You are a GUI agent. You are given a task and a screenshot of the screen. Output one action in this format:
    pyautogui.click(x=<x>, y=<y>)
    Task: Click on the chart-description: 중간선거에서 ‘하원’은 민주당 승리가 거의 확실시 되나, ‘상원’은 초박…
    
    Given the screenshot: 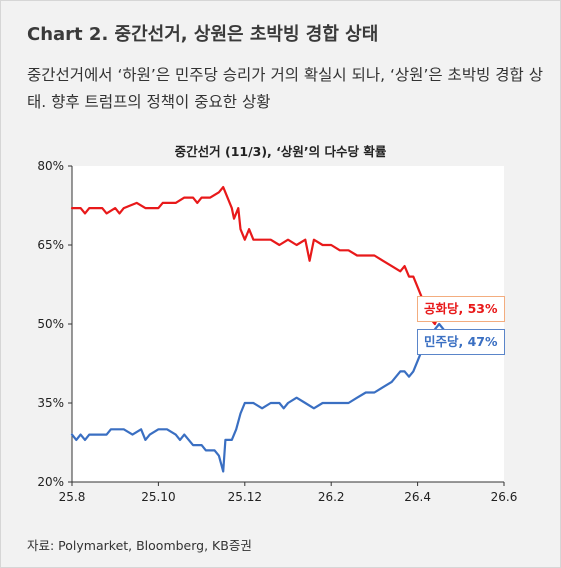 What is the action you would take?
    pyautogui.click(x=285, y=88)
    